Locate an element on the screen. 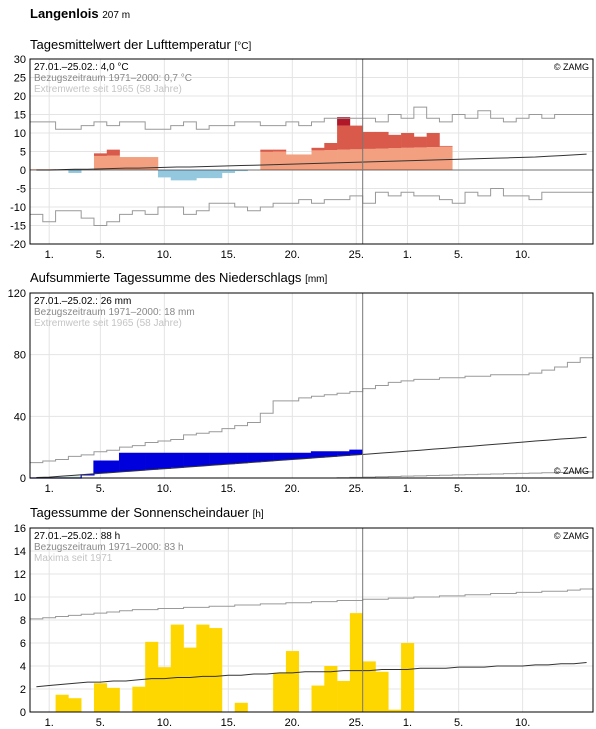 The width and height of the screenshot is (596, 729). y-tick-label: 12 is located at coordinates (20, 575).